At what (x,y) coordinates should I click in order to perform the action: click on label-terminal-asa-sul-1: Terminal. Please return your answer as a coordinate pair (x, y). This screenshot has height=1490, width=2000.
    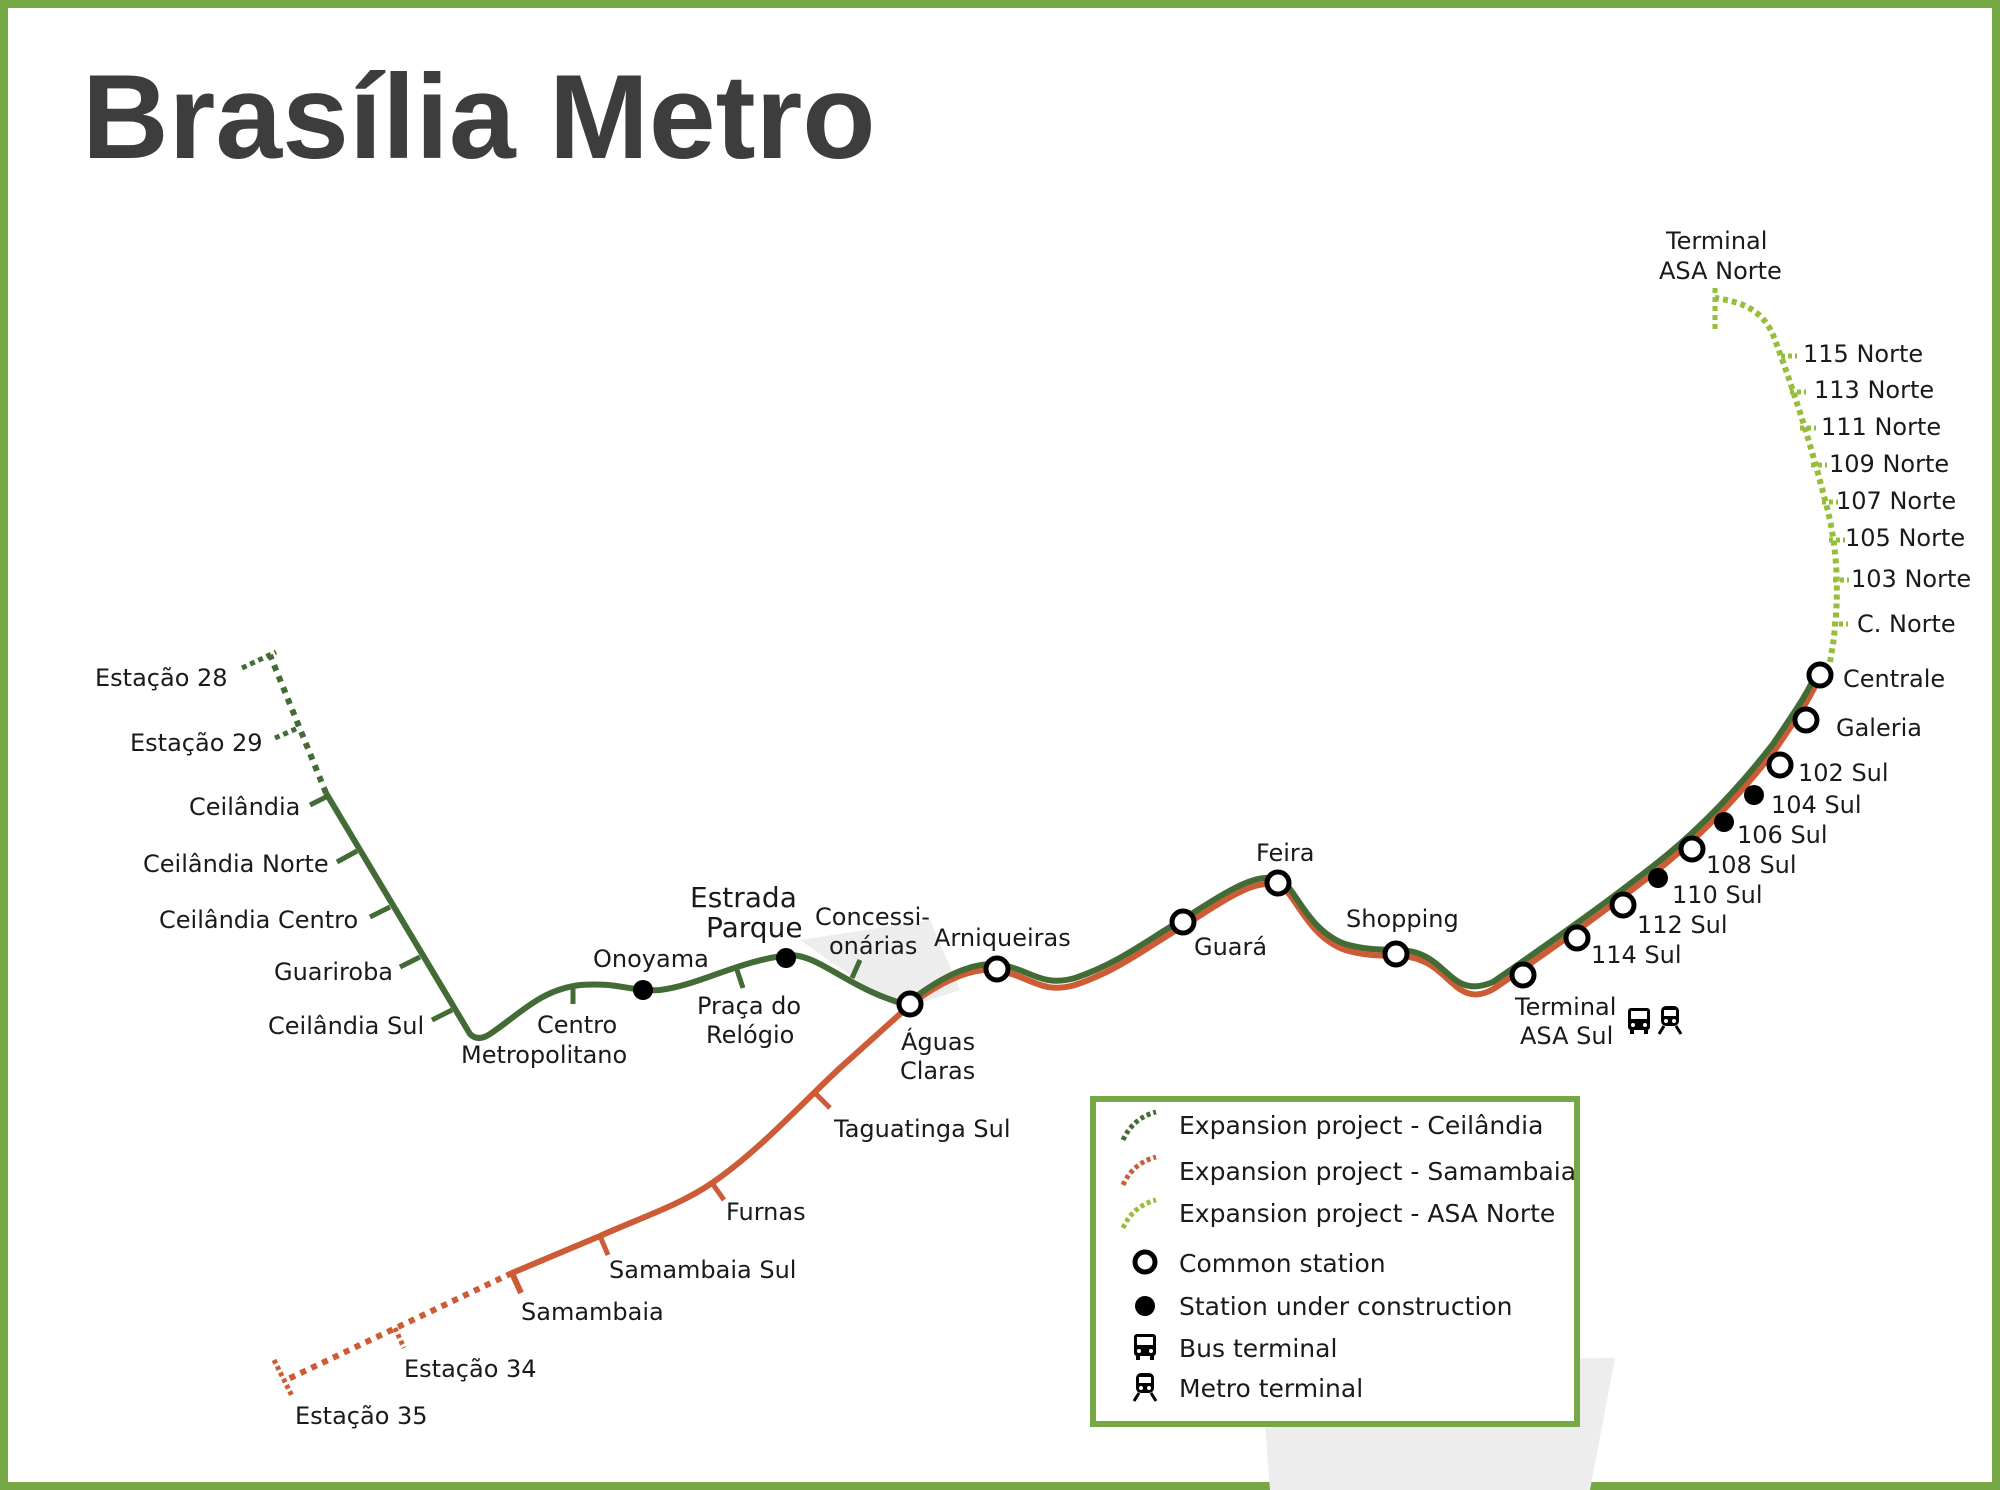
    Looking at the image, I should click on (1565, 1007).